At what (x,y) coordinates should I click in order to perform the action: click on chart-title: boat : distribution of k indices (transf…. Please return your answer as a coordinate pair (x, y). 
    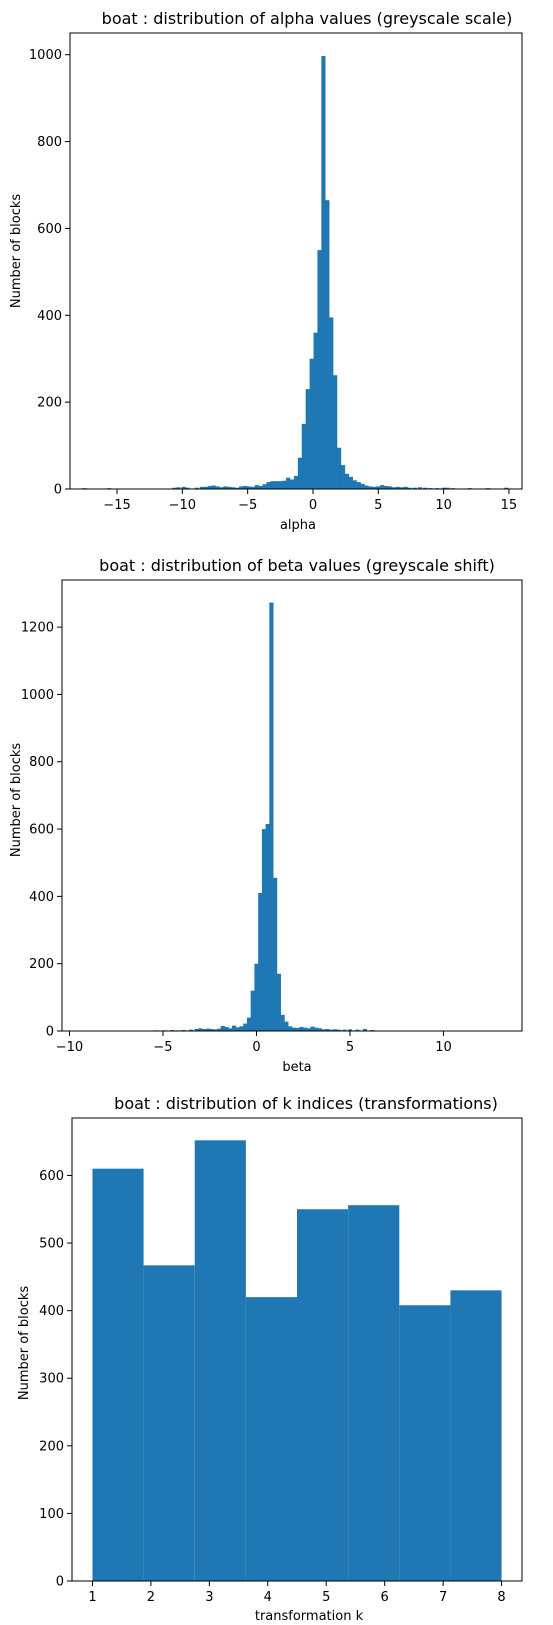
    Looking at the image, I should click on (306, 1103).